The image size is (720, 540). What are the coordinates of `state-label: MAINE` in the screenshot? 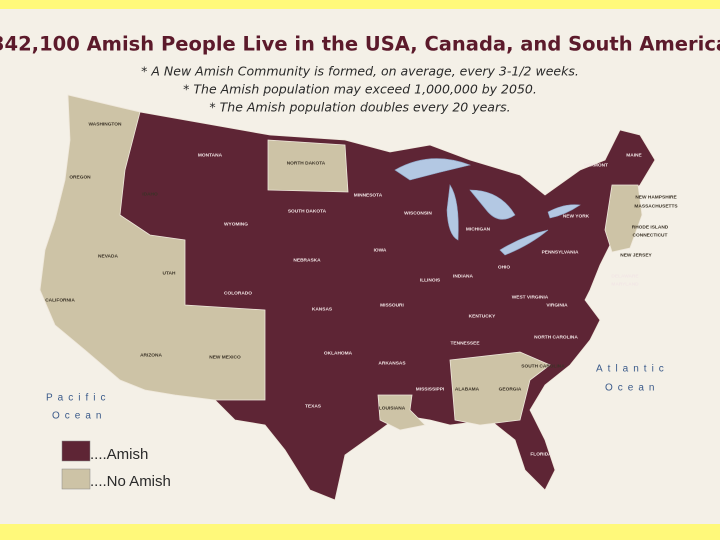 It's located at (634, 155).